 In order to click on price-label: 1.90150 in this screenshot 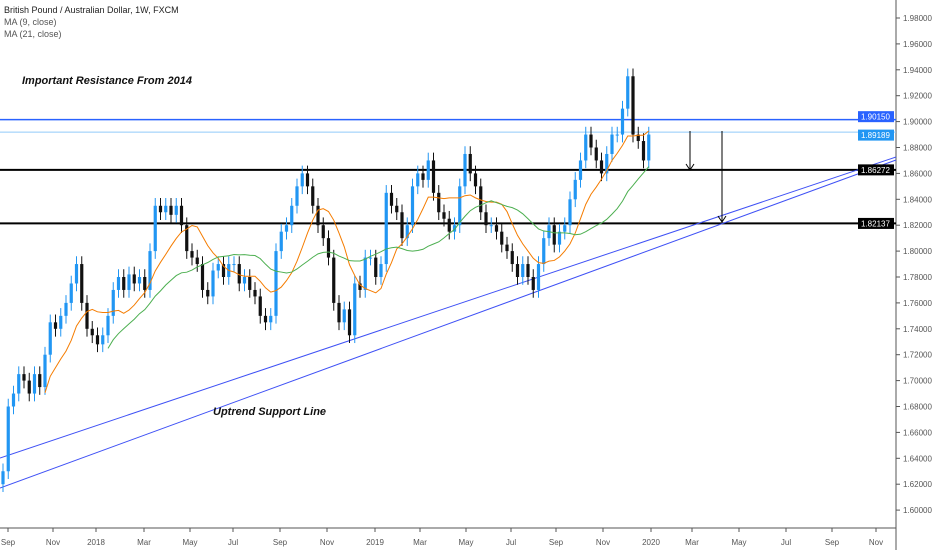, I will do `click(875, 117)`.